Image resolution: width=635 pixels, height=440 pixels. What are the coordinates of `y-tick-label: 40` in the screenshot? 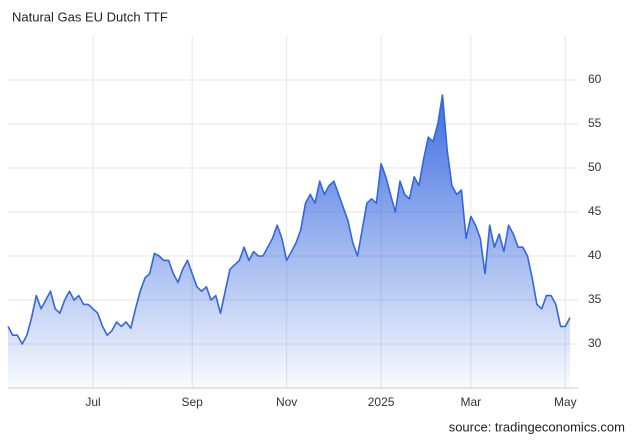 It's located at (595, 255).